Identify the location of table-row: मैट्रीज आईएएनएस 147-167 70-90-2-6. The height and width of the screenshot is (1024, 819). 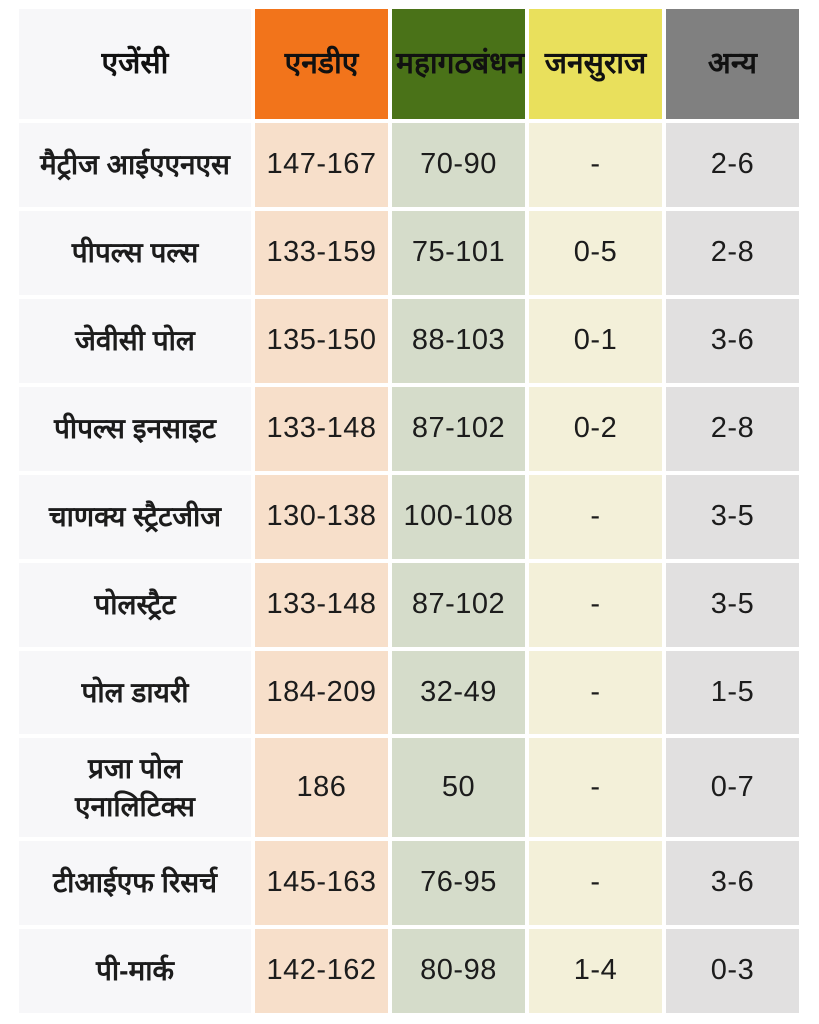
(409, 165).